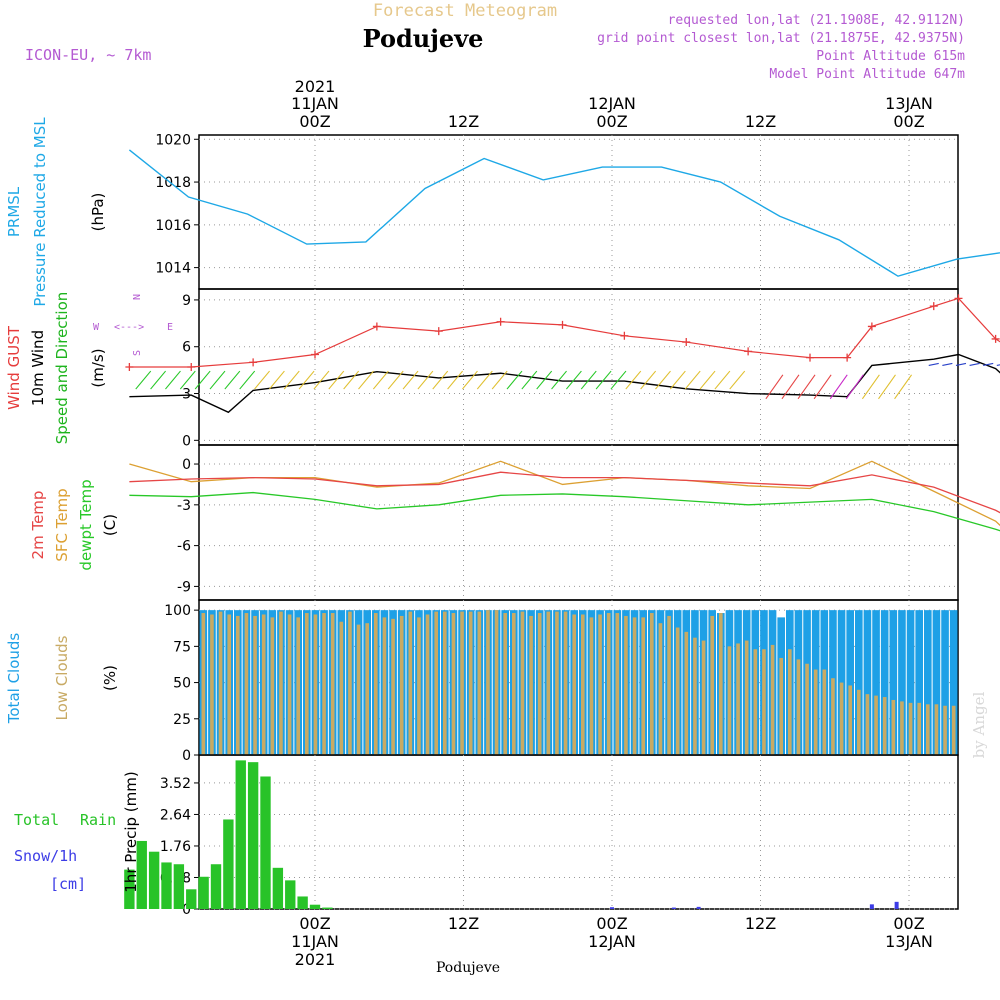 This screenshot has width=1000, height=1000. What do you see at coordinates (564, 332) in the screenshot?
I see `gust-line` at bounding box center [564, 332].